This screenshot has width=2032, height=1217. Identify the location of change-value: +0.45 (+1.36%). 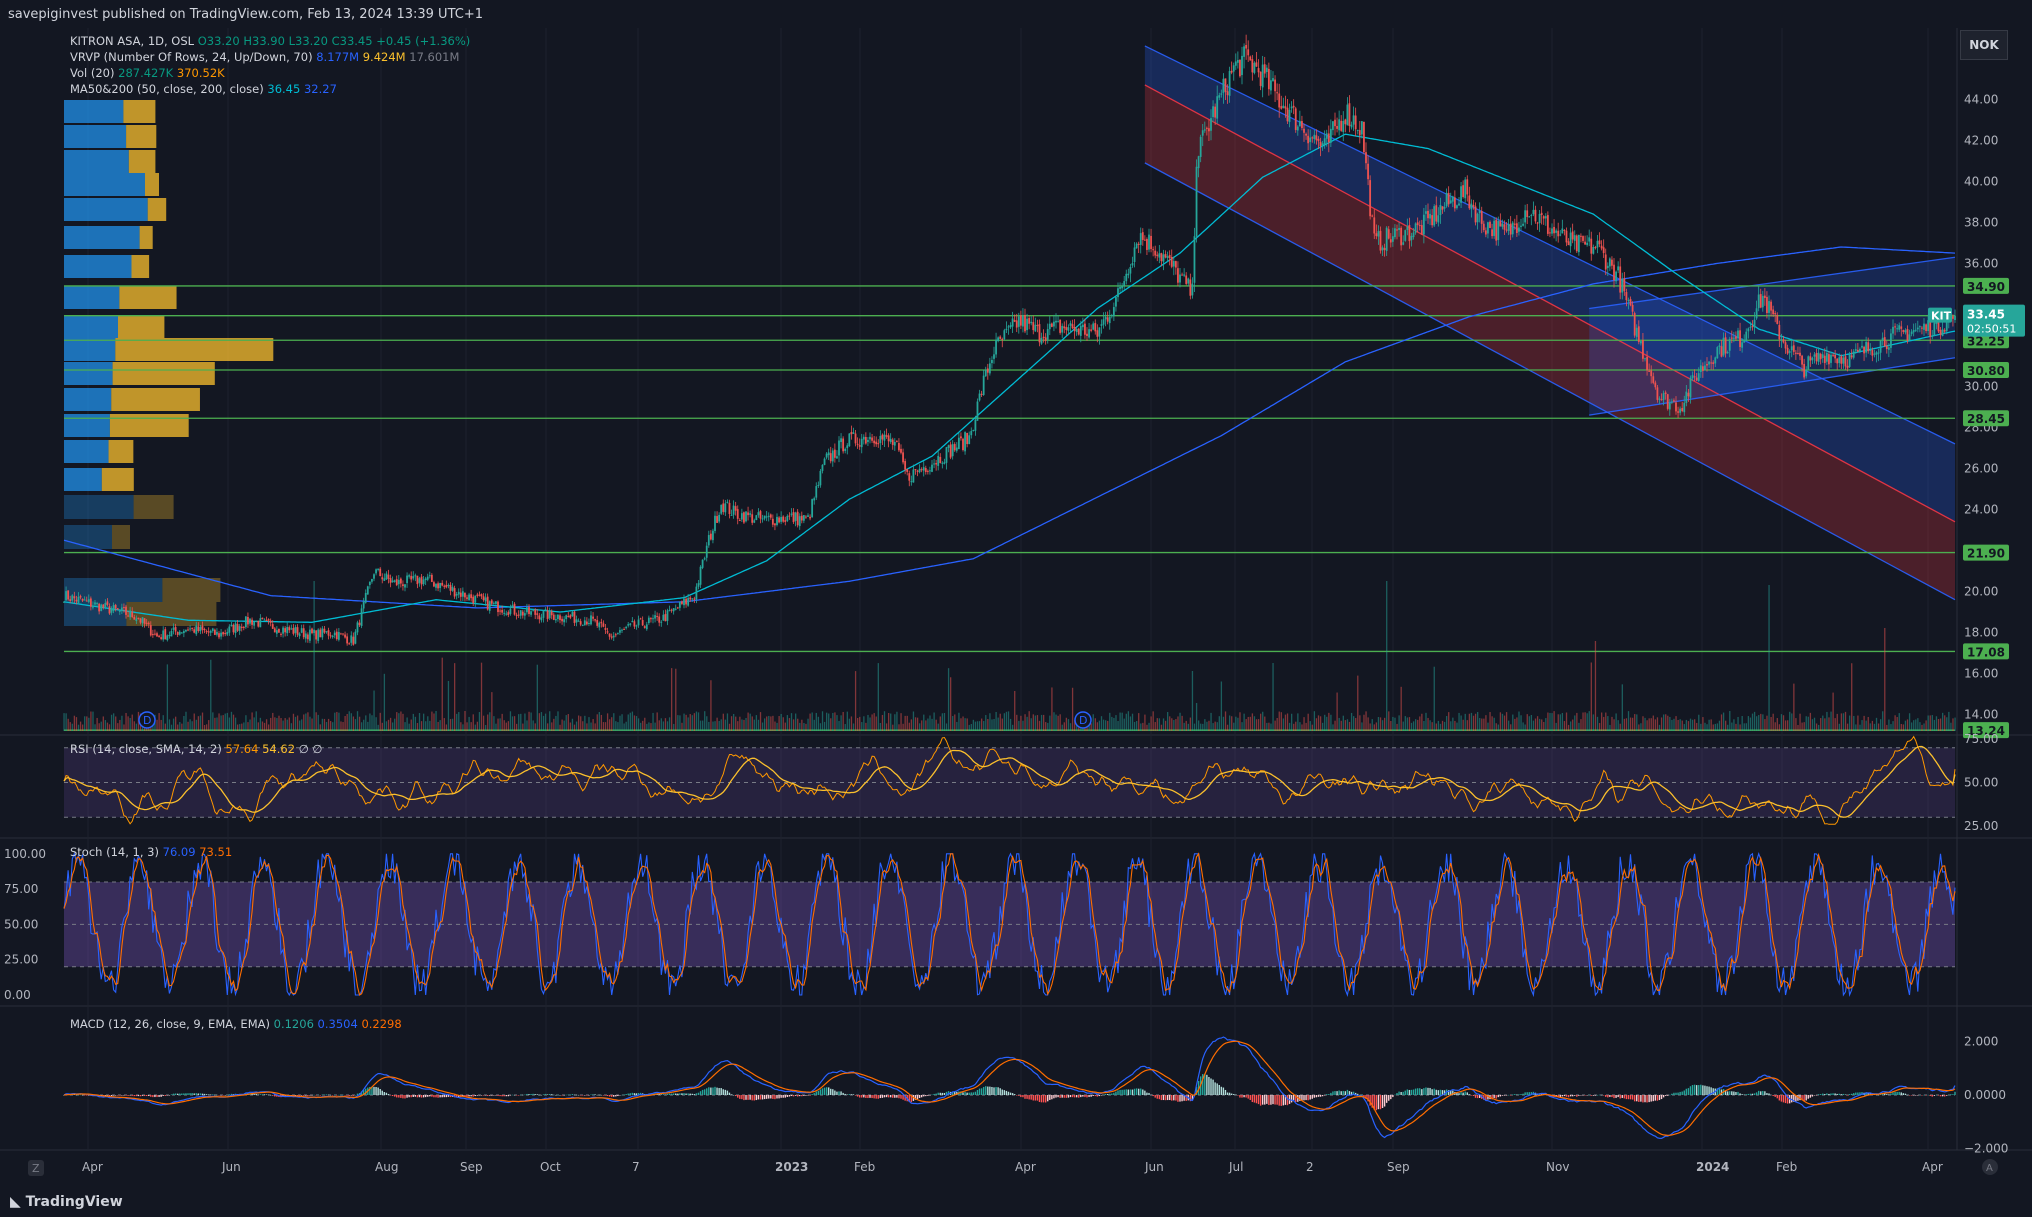
(423, 41).